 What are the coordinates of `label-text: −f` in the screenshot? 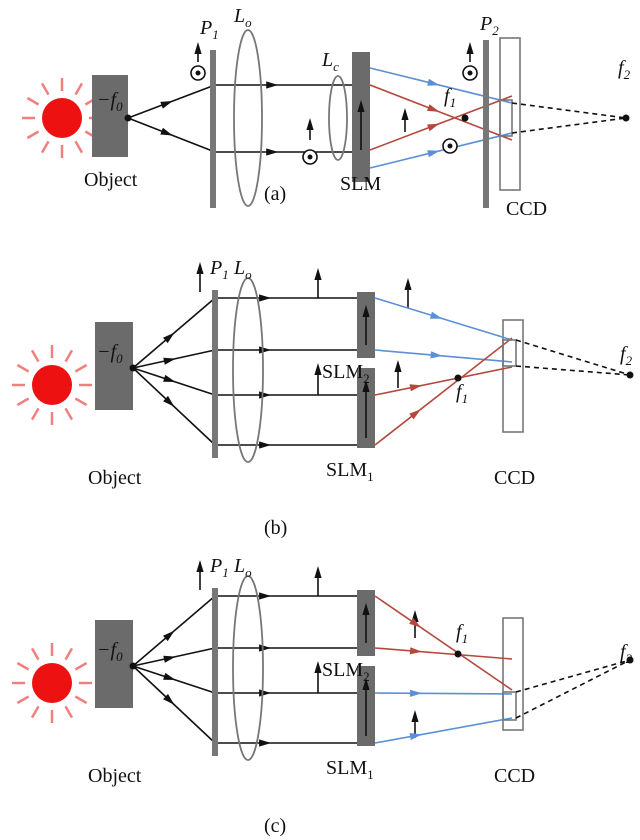 It's located at (107, 100).